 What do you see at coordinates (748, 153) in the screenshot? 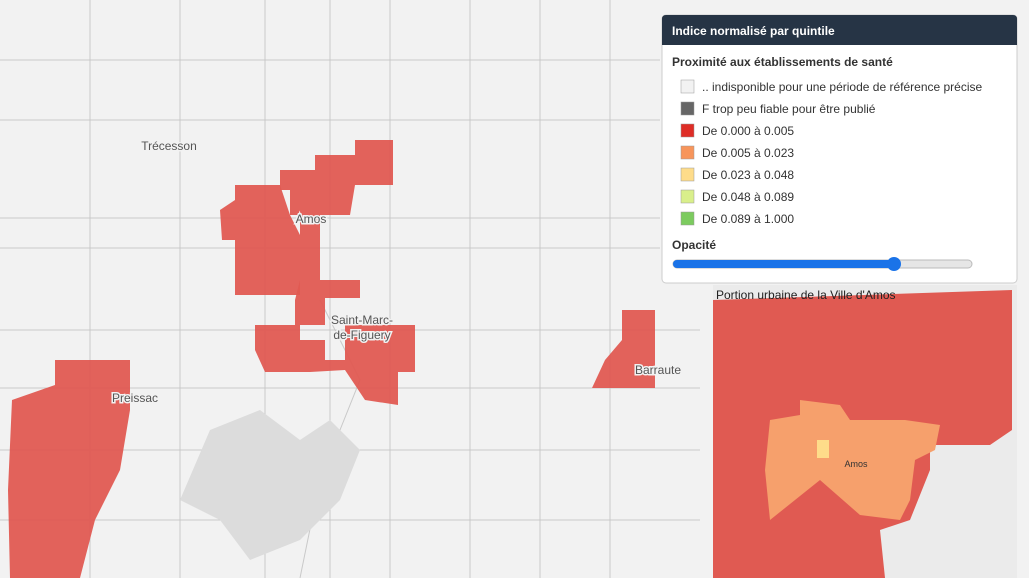
I see `legend-label: De 0.005 à 0.023` at bounding box center [748, 153].